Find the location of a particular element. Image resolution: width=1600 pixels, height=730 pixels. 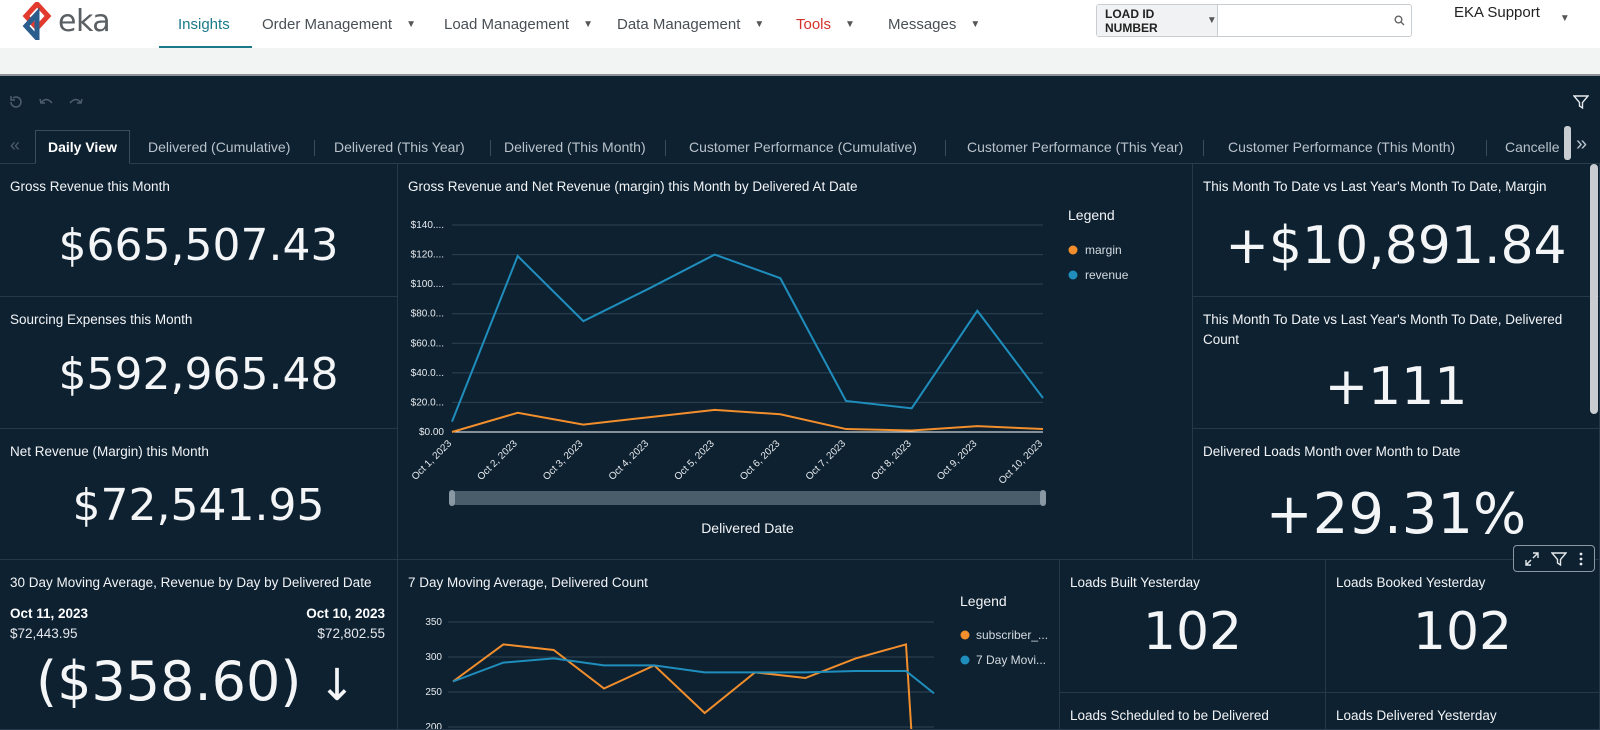

panel-title: Loads Built Yesterday is located at coordinates (1135, 582).